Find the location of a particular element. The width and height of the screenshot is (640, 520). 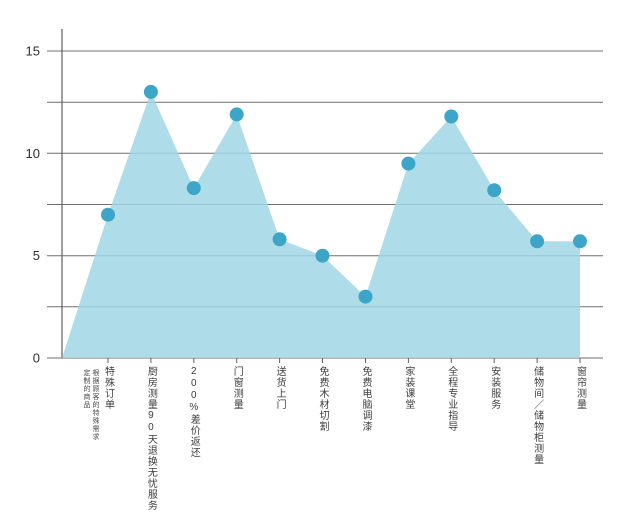

y-axis-tick-label: 5 is located at coordinates (36, 255).